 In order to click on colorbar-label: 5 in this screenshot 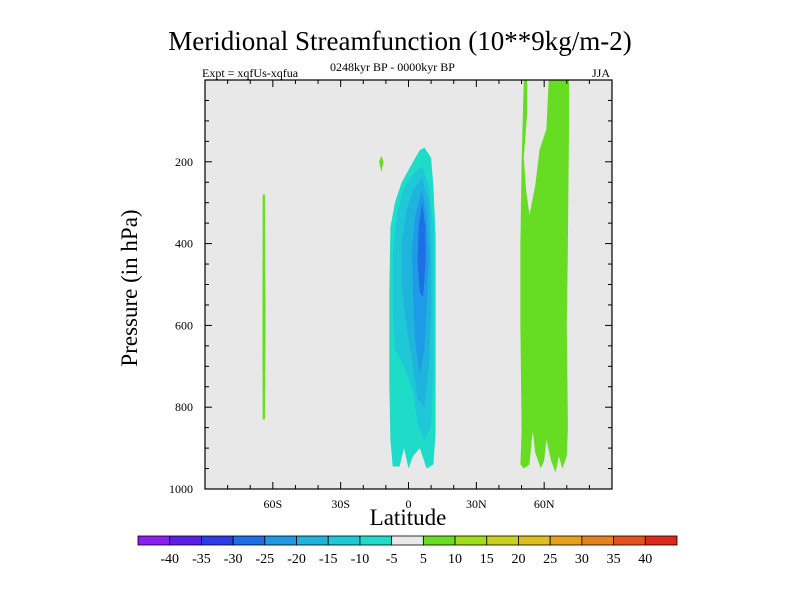, I will do `click(423, 559)`.